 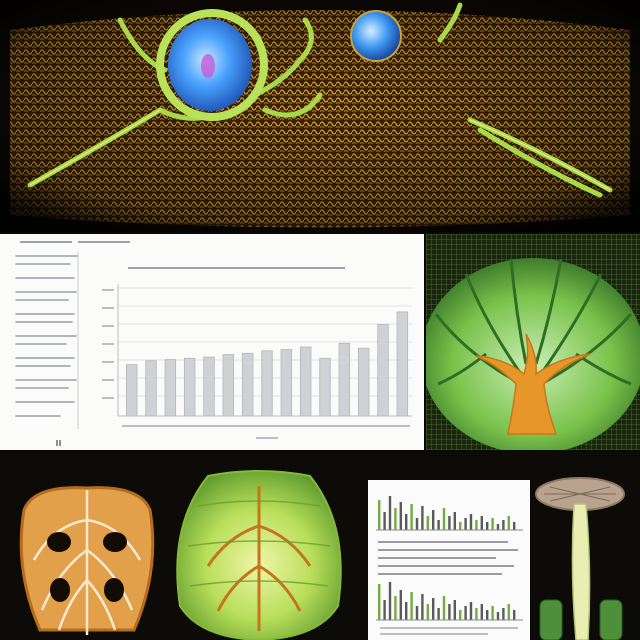 I want to click on orange-leaf-skeleton, so click(x=87, y=560).